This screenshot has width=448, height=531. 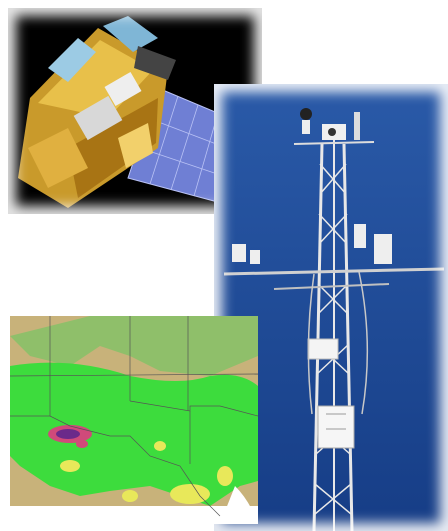 I want to click on tower-boom, so click(x=334, y=271).